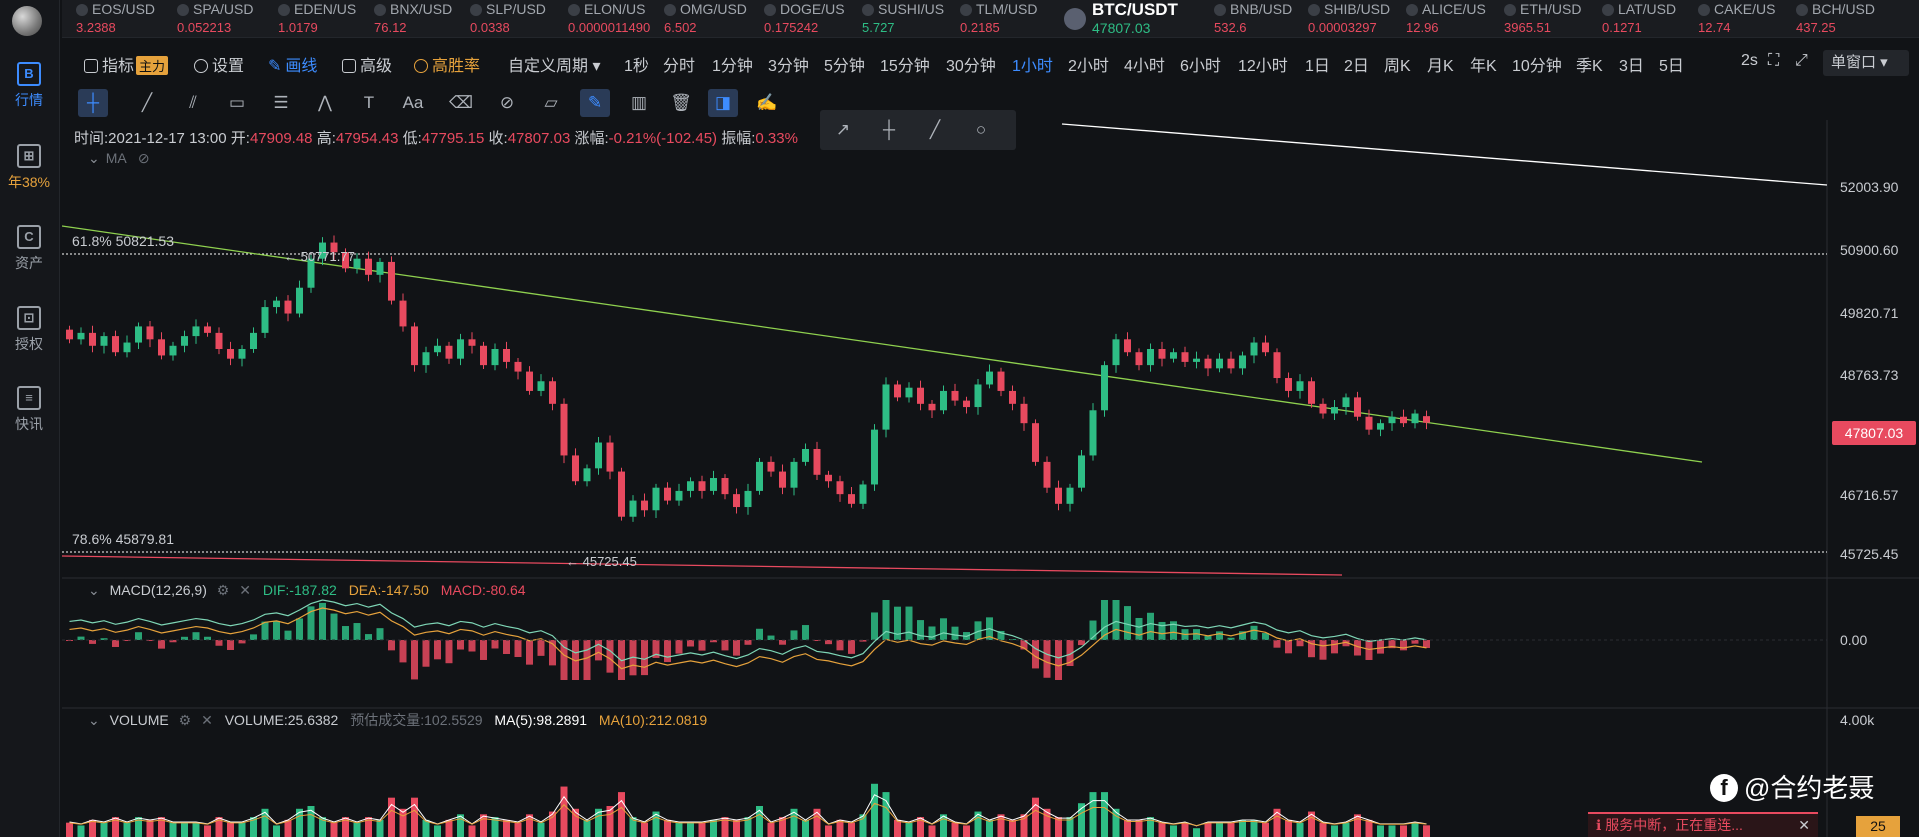 This screenshot has height=837, width=1919. Describe the element at coordinates (507, 102) in the screenshot. I see `magnet-icon: ⊘` at that location.